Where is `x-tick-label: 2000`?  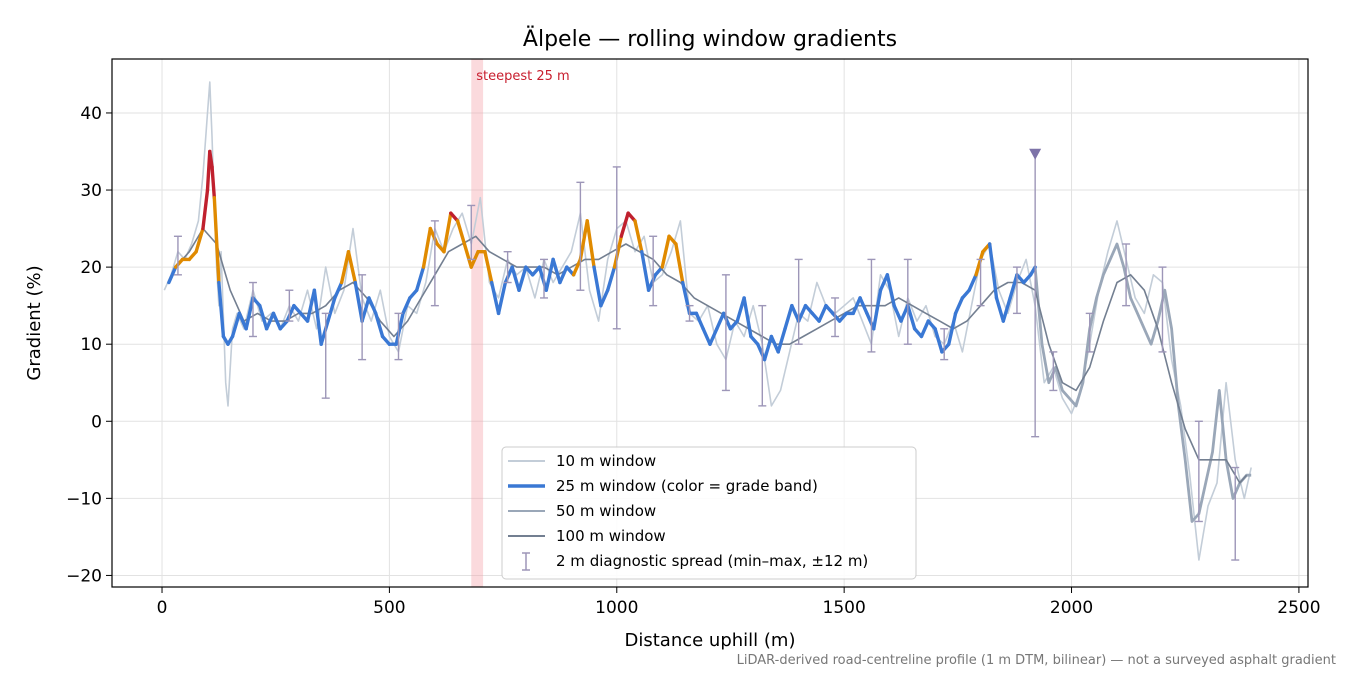
x-tick-label: 2000 is located at coordinates (1071, 608).